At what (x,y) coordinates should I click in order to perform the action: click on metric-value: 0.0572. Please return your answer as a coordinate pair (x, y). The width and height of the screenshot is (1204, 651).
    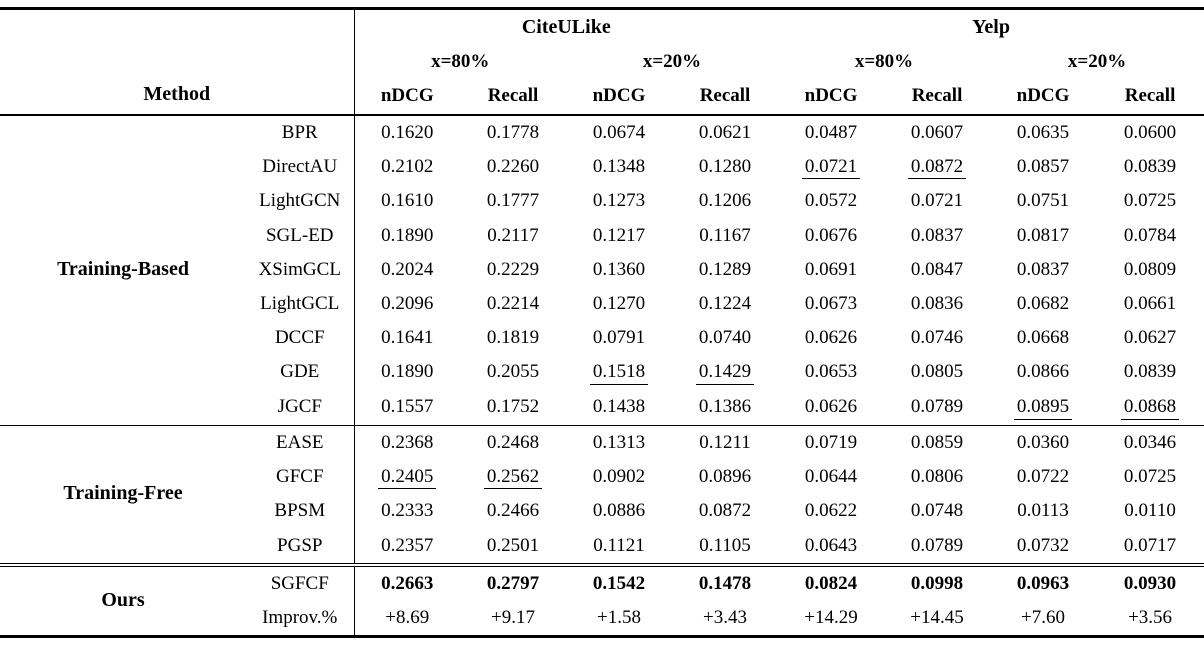
    Looking at the image, I should click on (831, 201).